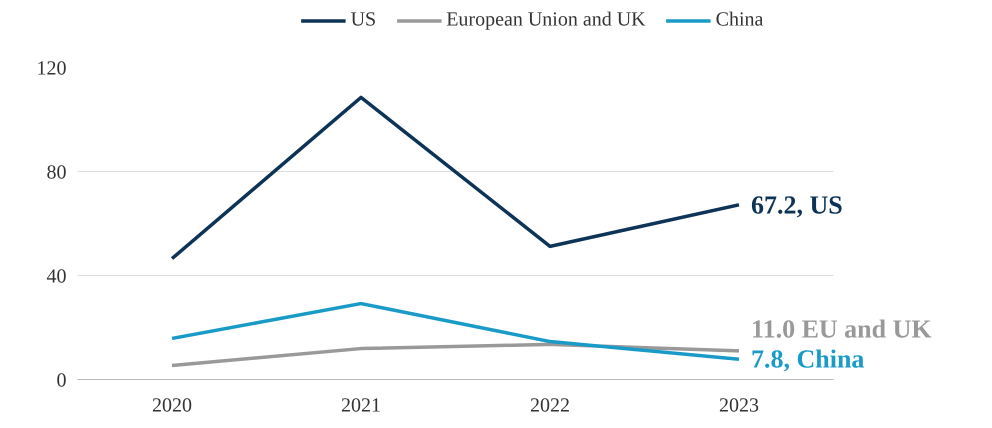  Describe the element at coordinates (61, 381) in the screenshot. I see `y-tick-label: 0` at that location.